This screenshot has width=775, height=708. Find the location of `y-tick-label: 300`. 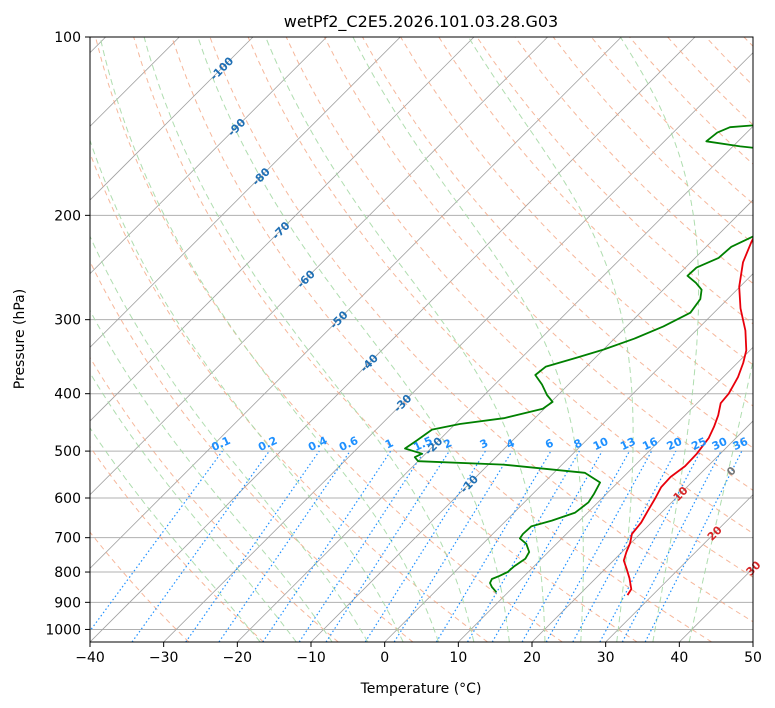

y-tick-label: 300 is located at coordinates (67, 321).